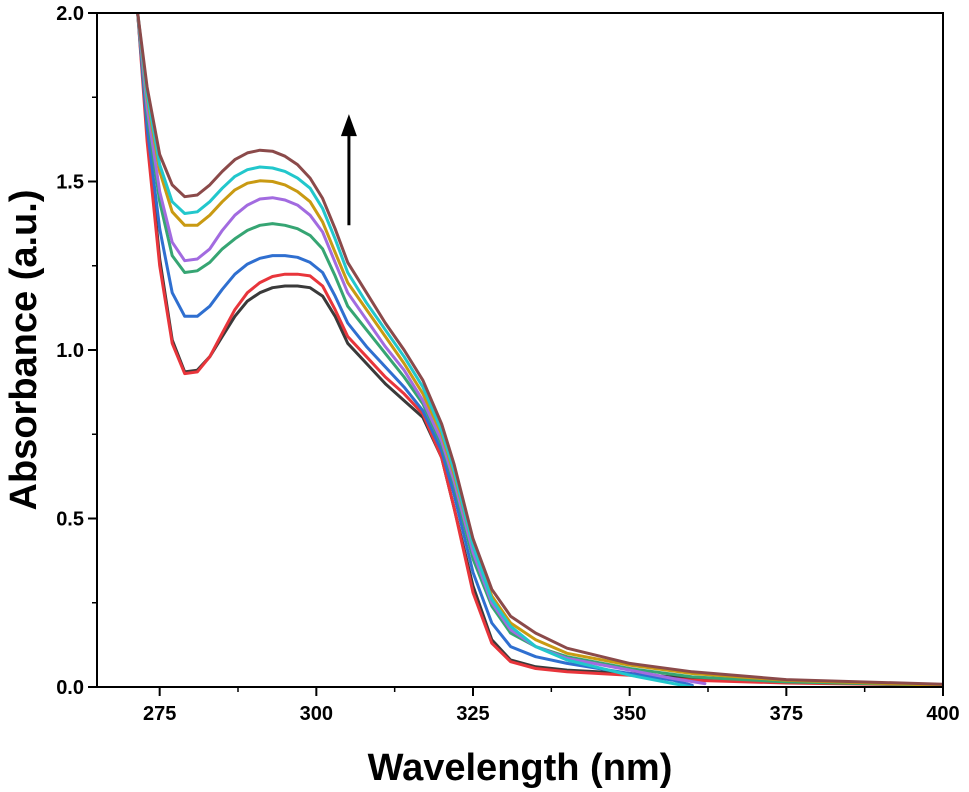 The width and height of the screenshot is (969, 792). What do you see at coordinates (70, 183) in the screenshot?
I see `y-tick-label: 1.5` at bounding box center [70, 183].